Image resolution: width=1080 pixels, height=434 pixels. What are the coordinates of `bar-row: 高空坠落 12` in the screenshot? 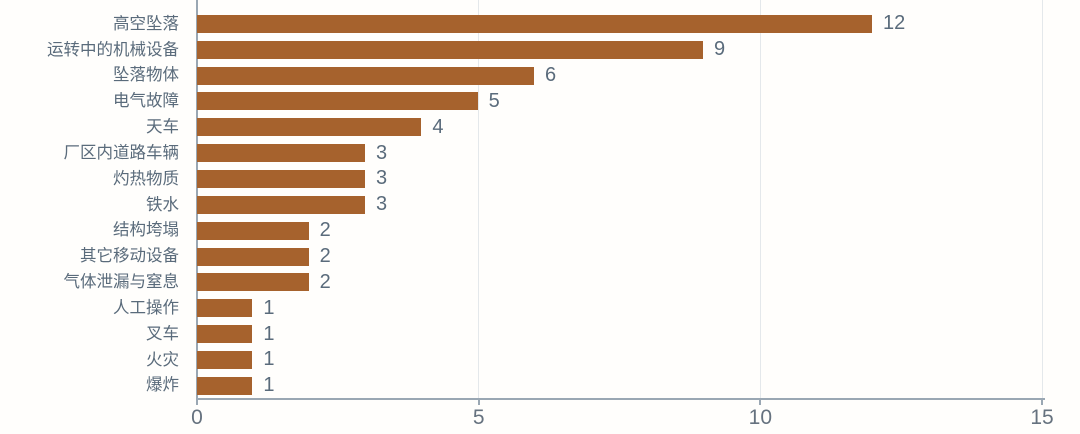 It's located at (540, 24).